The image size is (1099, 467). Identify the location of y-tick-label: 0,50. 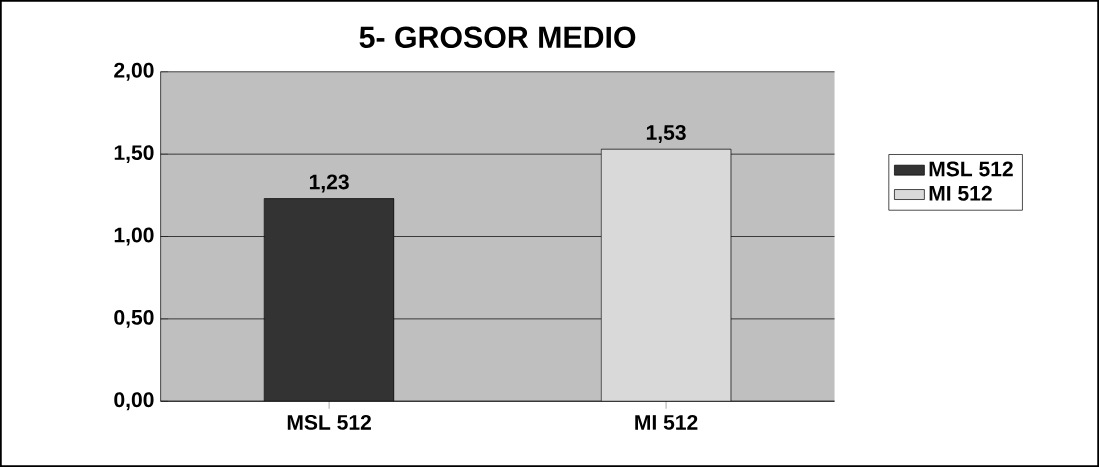
(134, 318).